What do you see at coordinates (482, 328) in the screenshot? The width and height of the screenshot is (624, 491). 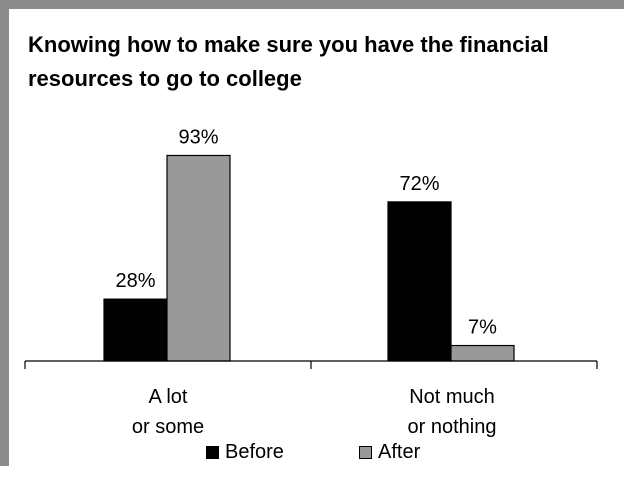 I see `data-label-after-1: 7%` at bounding box center [482, 328].